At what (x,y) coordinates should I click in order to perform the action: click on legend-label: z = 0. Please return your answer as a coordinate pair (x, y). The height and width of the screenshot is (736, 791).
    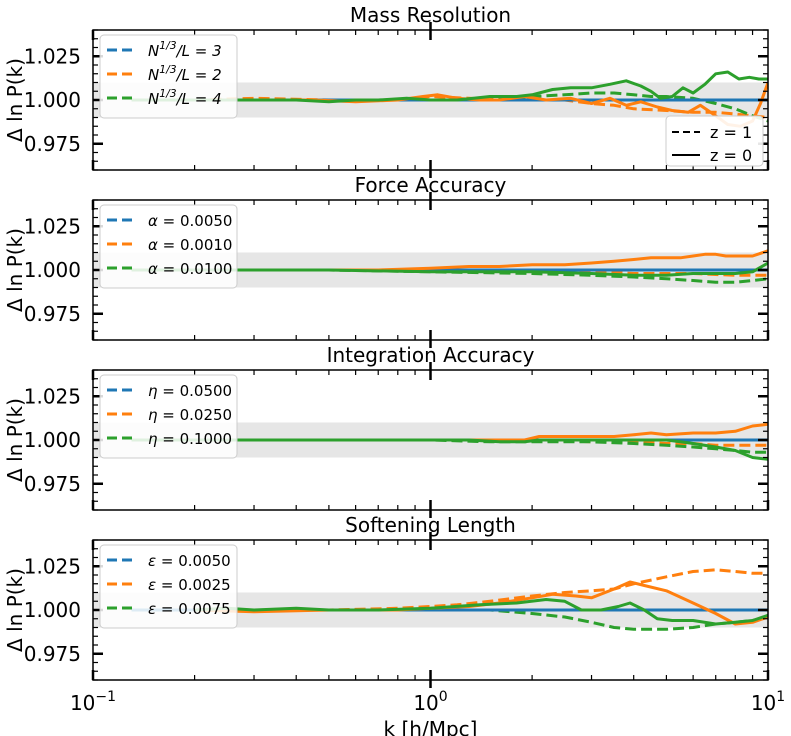
    Looking at the image, I should click on (731, 155).